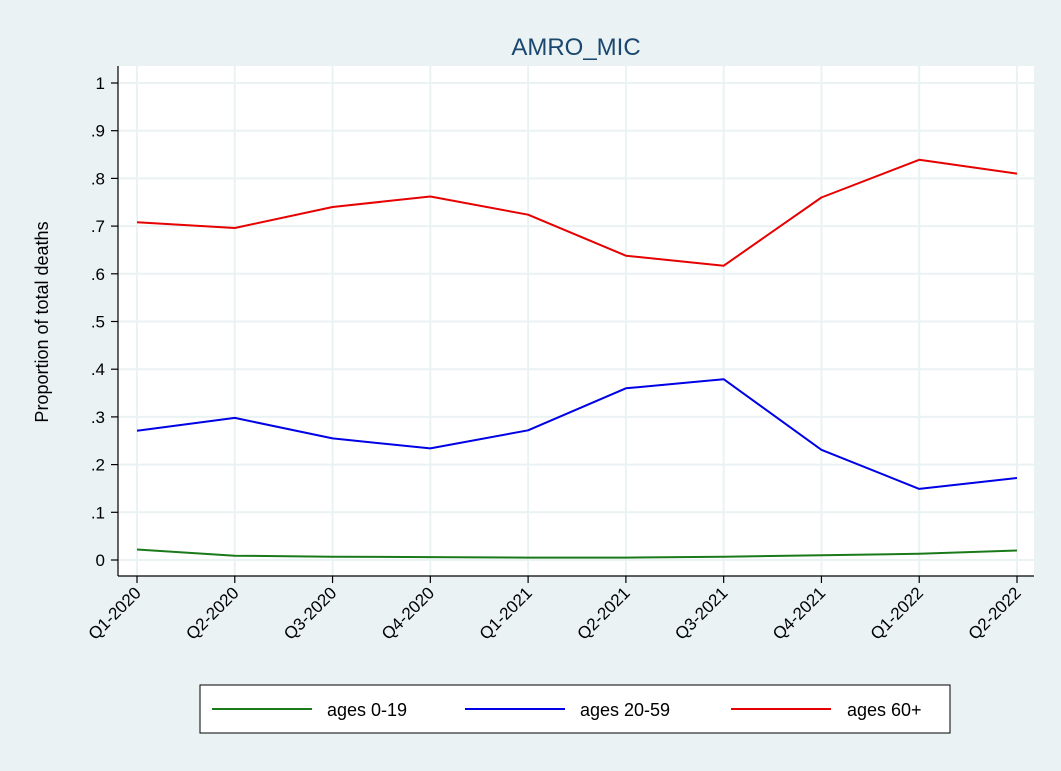 The image size is (1061, 771). What do you see at coordinates (98, 512) in the screenshot?
I see `y-tick-label-1: .1` at bounding box center [98, 512].